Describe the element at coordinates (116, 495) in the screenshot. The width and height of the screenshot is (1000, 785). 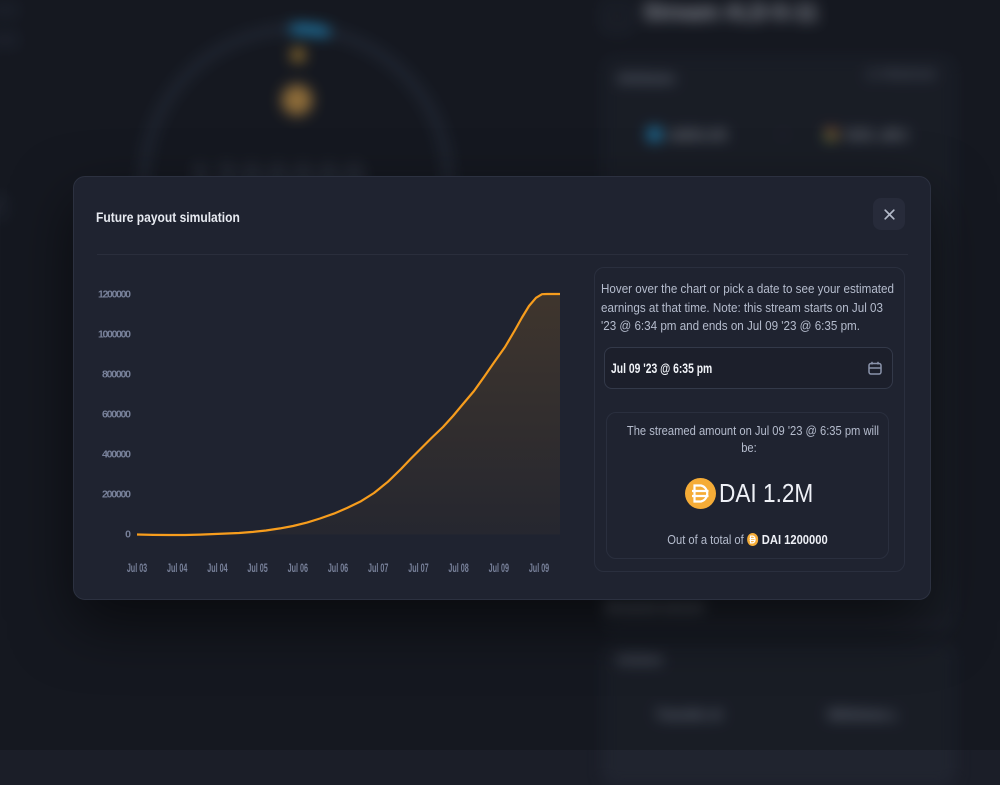
I see `svg-text: 200000` at that location.